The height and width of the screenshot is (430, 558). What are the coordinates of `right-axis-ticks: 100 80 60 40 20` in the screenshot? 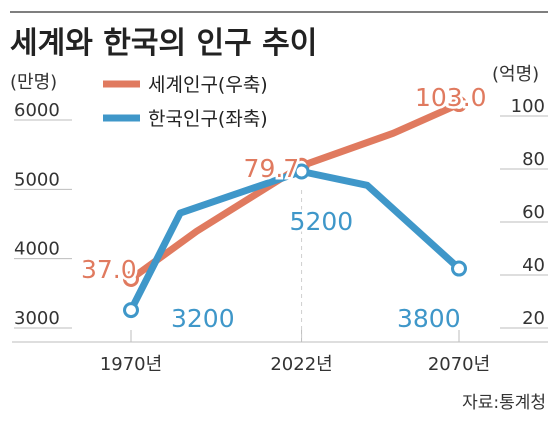 It's located at (528, 212).